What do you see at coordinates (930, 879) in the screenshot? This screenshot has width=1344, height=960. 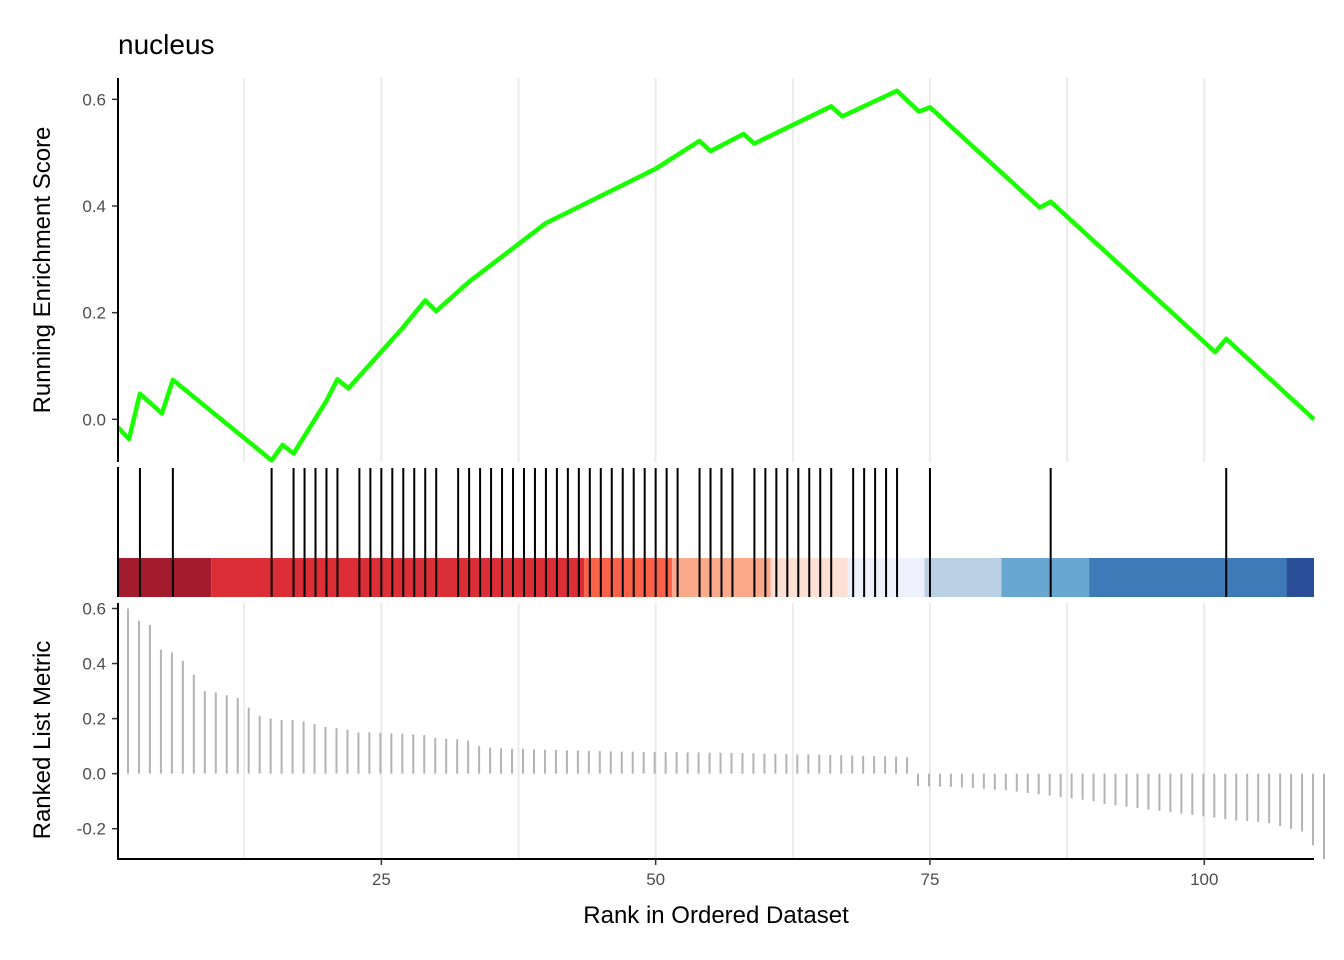 I see `x-tick-label: 75` at bounding box center [930, 879].